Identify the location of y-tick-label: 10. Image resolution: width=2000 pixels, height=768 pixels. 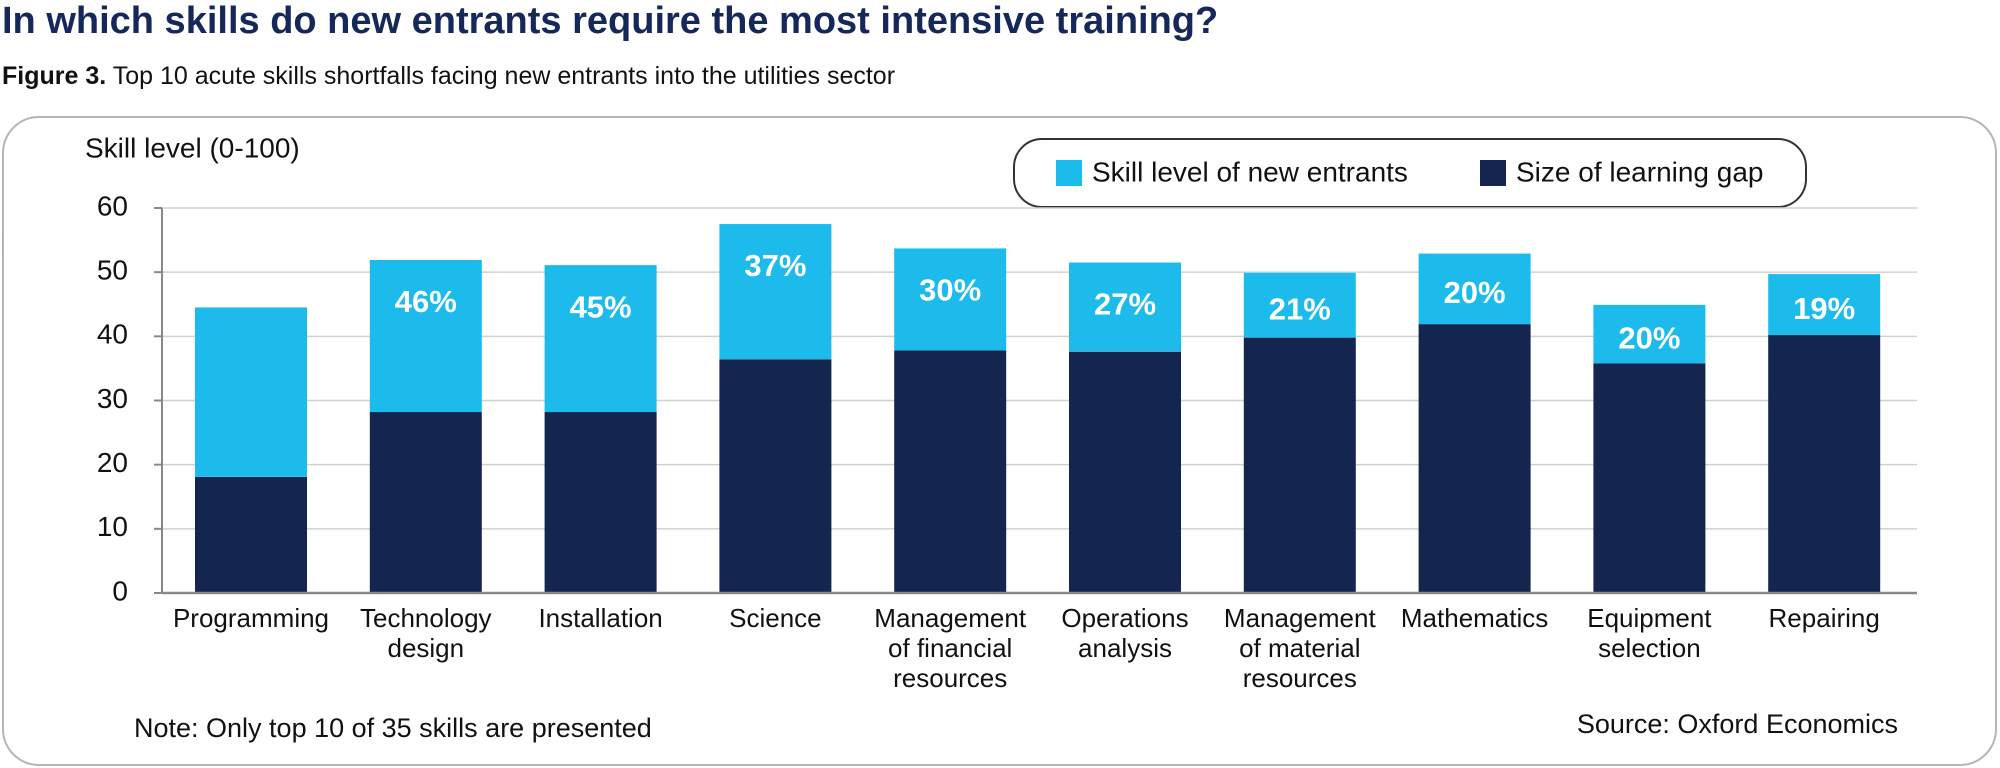
(112, 526).